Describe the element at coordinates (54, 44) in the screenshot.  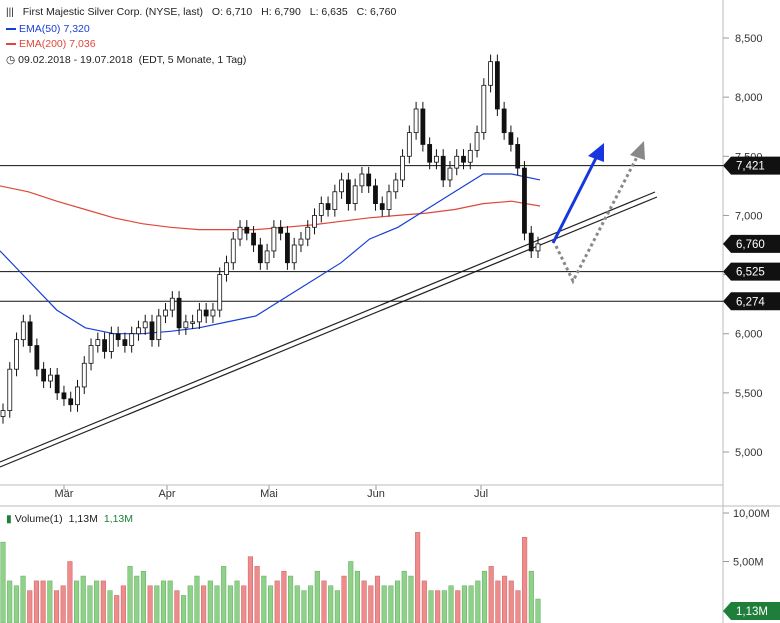
I see `header-line-ema200: EMA(200) 7,036` at that location.